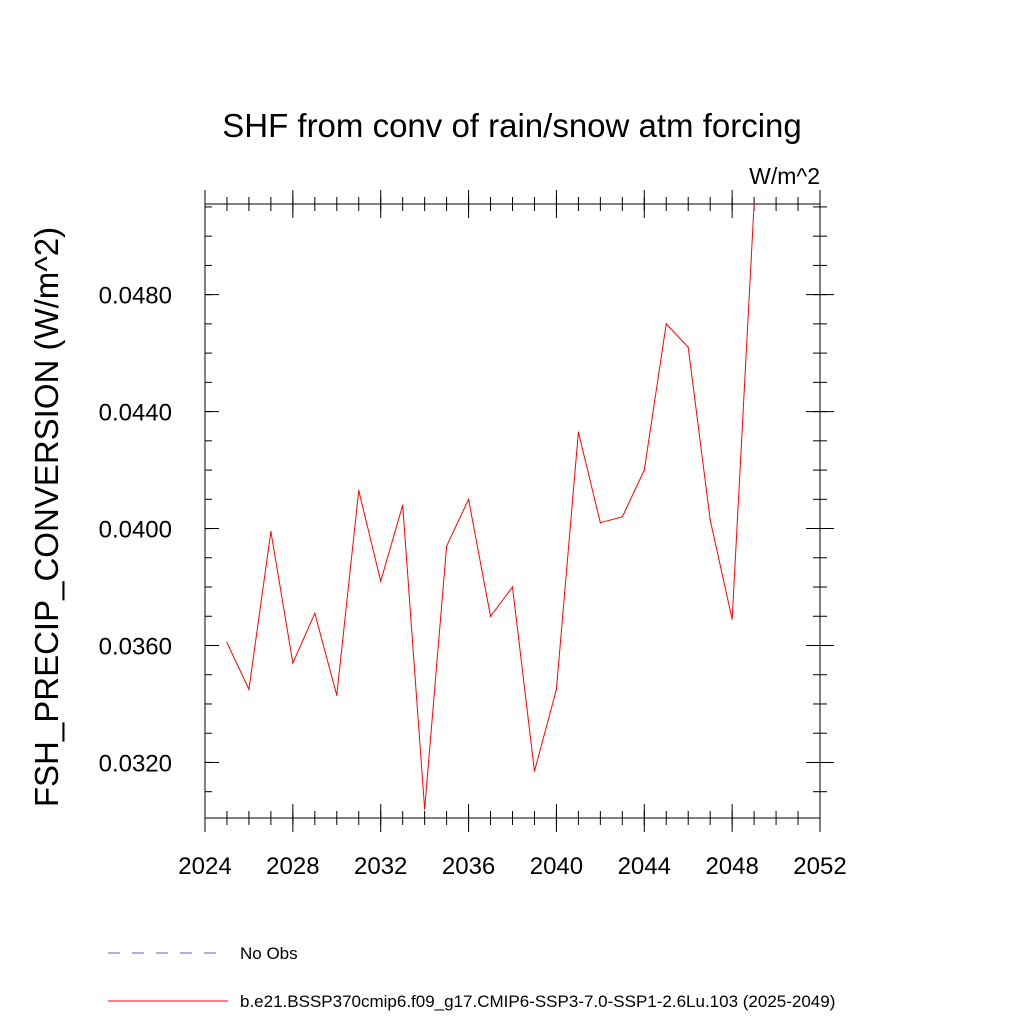 Image resolution: width=1024 pixels, height=1024 pixels. Describe the element at coordinates (135, 413) in the screenshot. I see `y-tick-label: 0.0440` at that location.